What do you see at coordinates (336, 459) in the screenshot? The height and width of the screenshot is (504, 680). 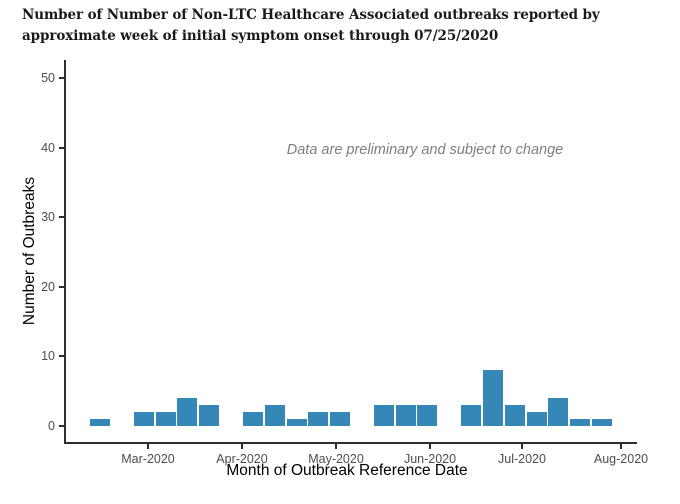 I see `x-tick-label: May-2020` at bounding box center [336, 459].